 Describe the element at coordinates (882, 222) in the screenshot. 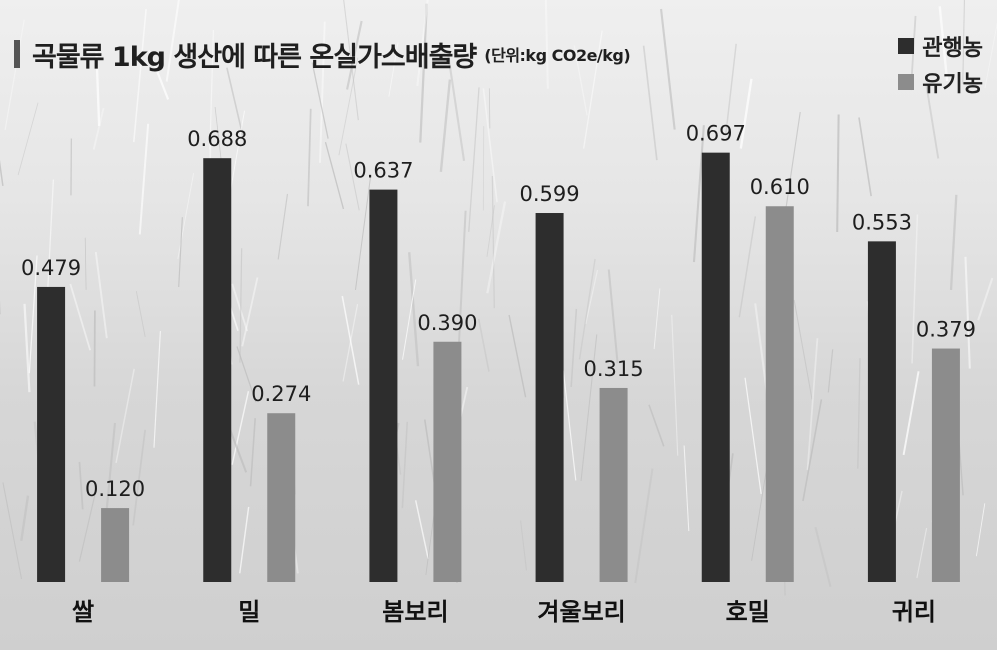

I see `value-label-conventional-5: 0.553` at that location.